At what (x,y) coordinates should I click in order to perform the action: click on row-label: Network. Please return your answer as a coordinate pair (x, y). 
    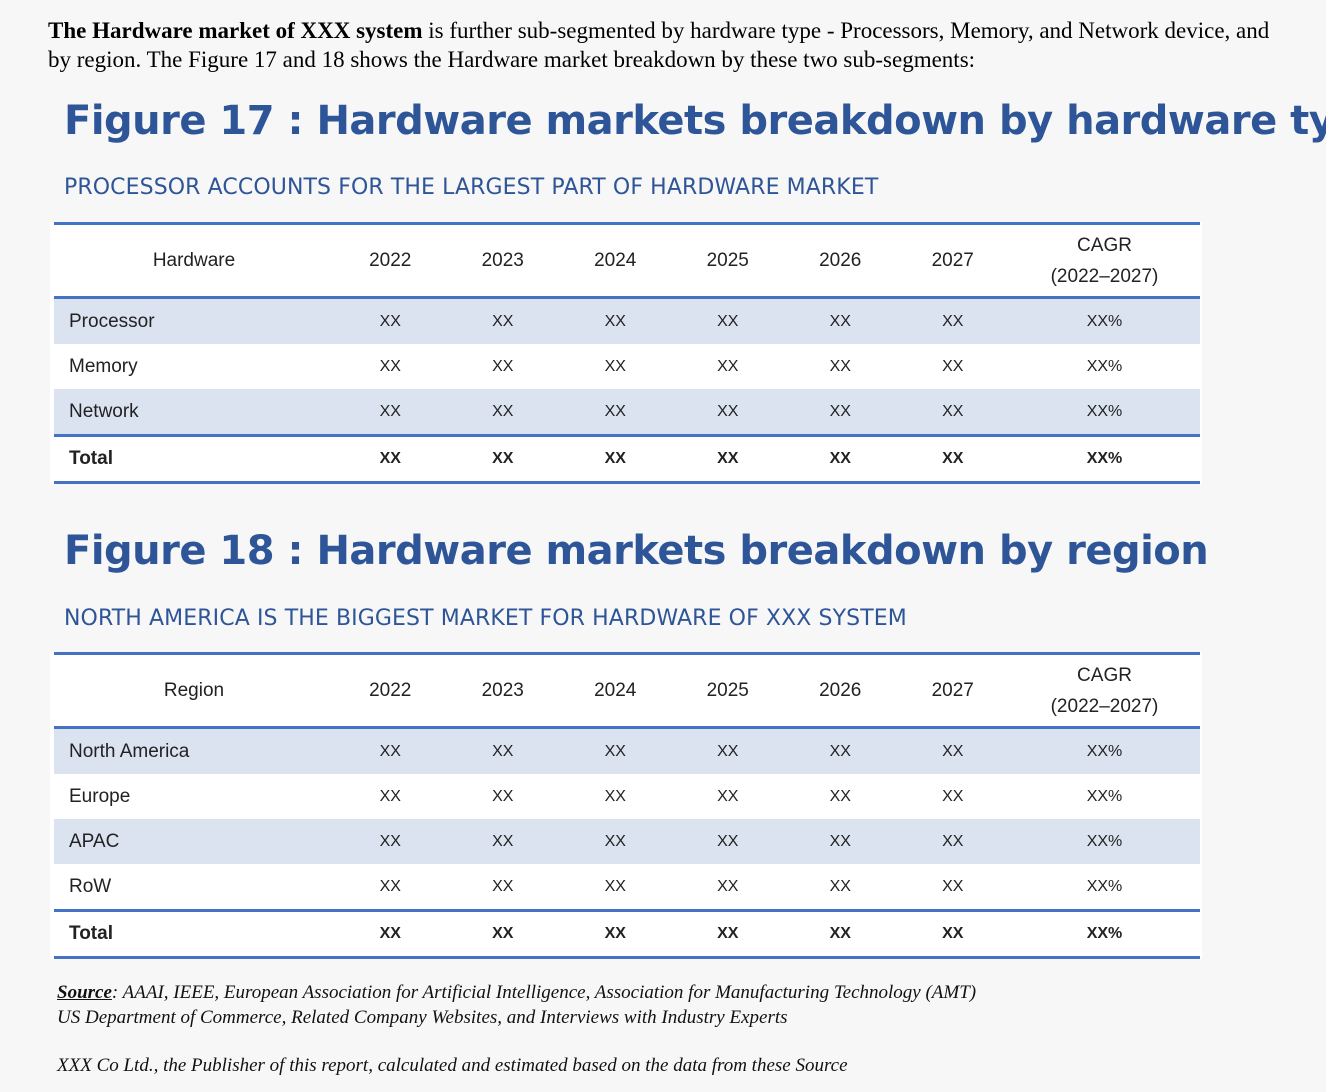
    Looking at the image, I should click on (104, 411).